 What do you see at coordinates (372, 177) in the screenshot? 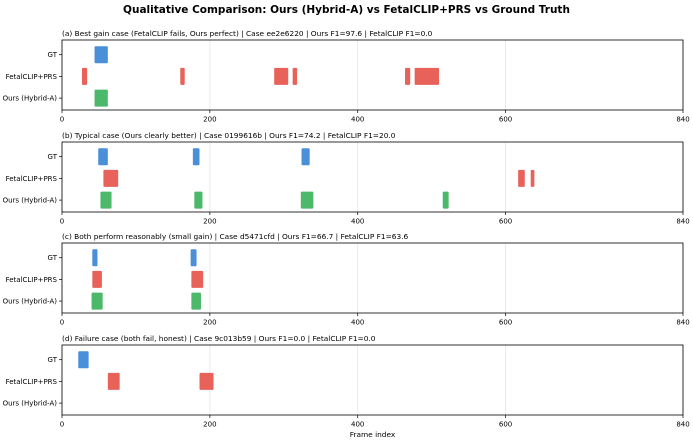
I see `panel-b-frame` at bounding box center [372, 177].